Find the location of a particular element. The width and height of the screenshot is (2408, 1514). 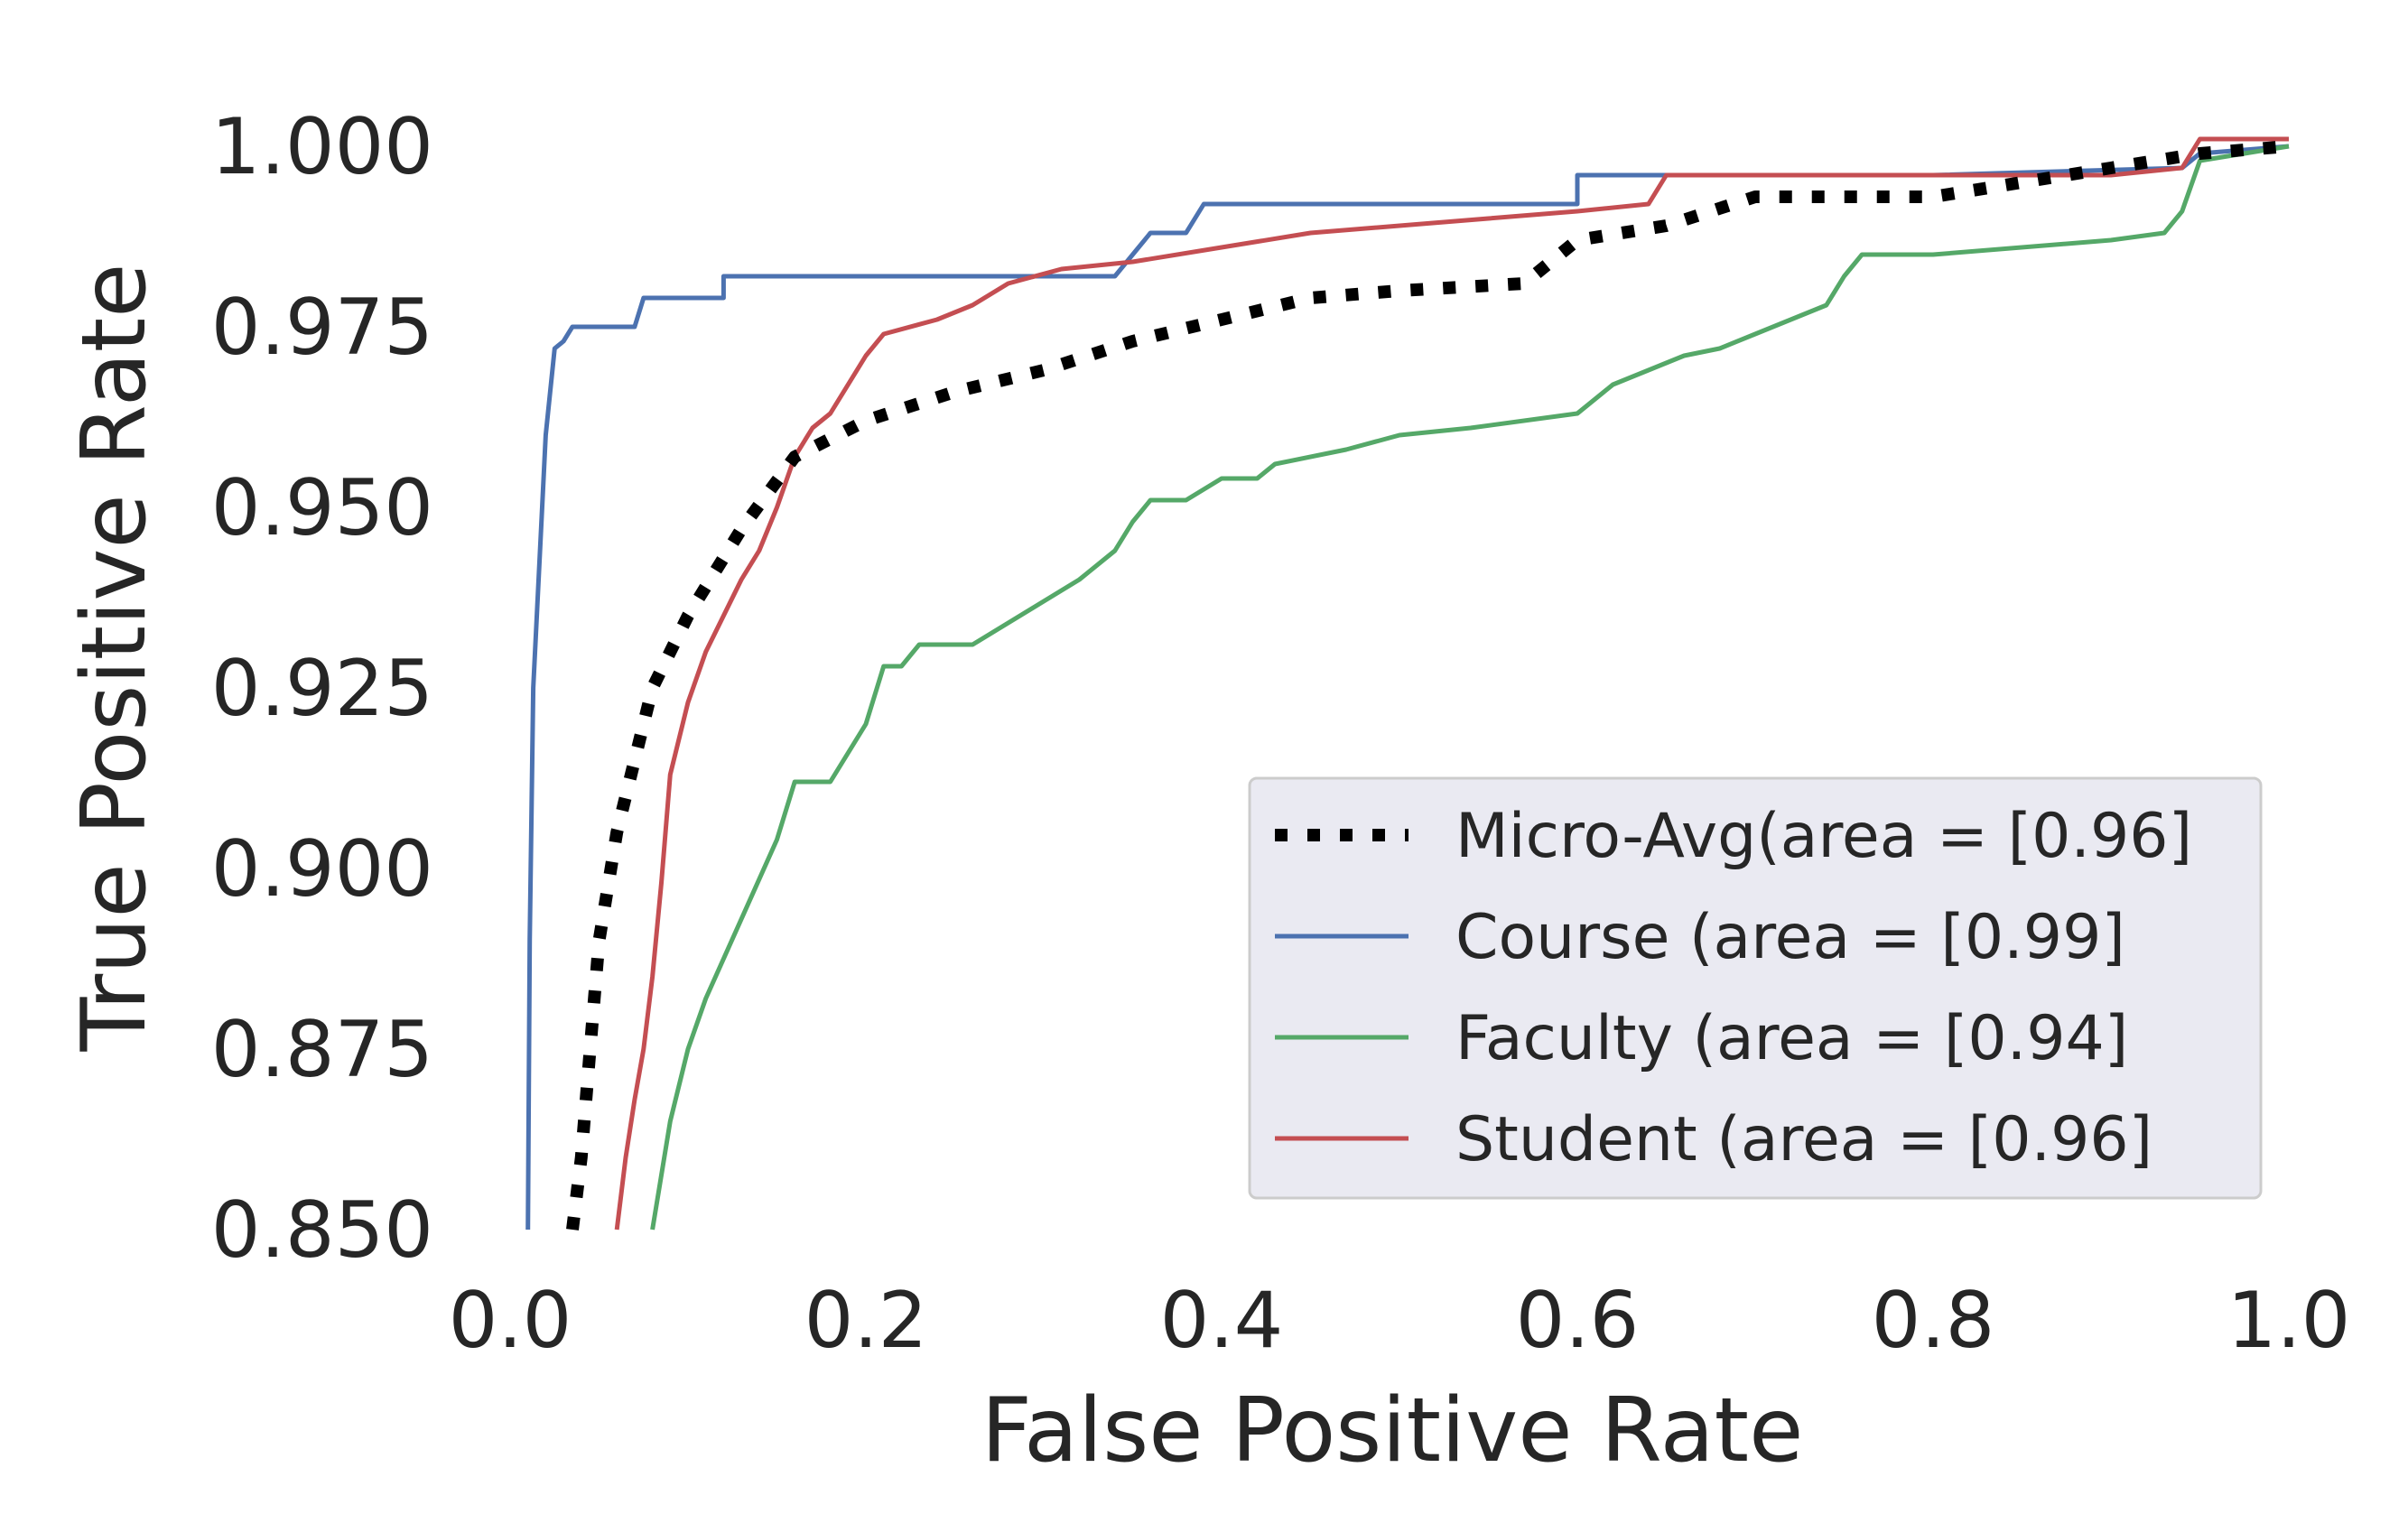

legend-label: Course (area = [0.99] is located at coordinates (1790, 937).